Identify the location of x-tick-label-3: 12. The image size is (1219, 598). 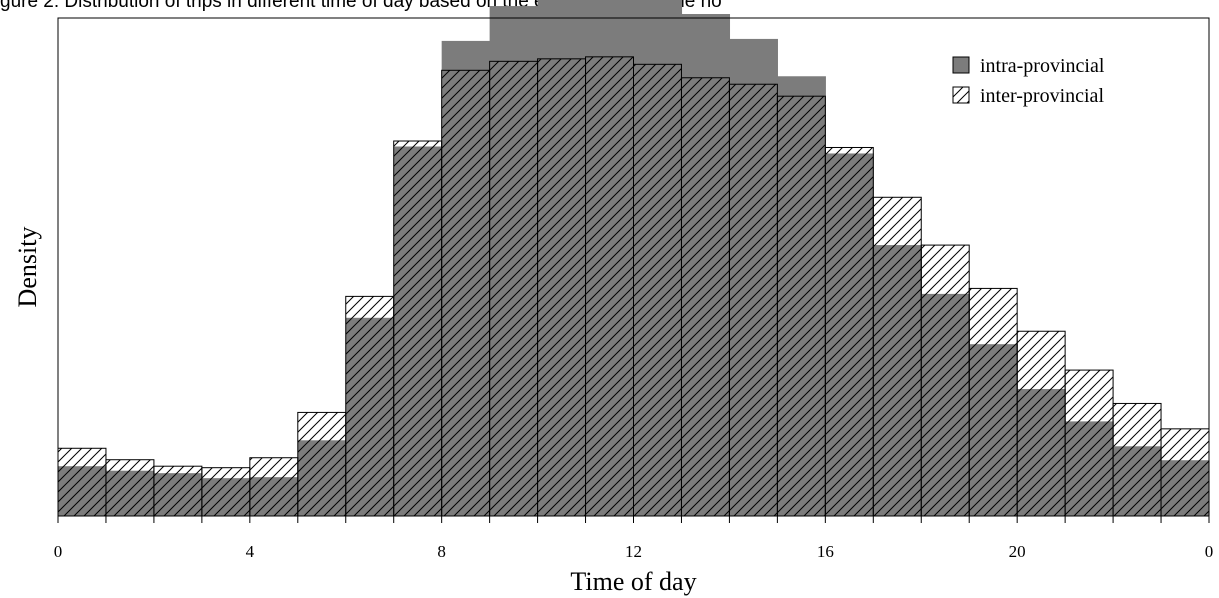
(633, 551).